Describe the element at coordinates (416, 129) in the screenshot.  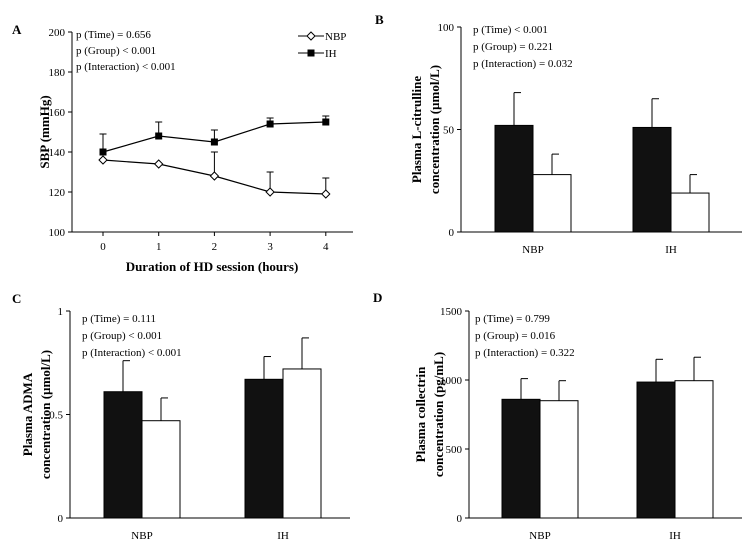
I see `y-axis-label-line: Plasma L-citrulline` at that location.